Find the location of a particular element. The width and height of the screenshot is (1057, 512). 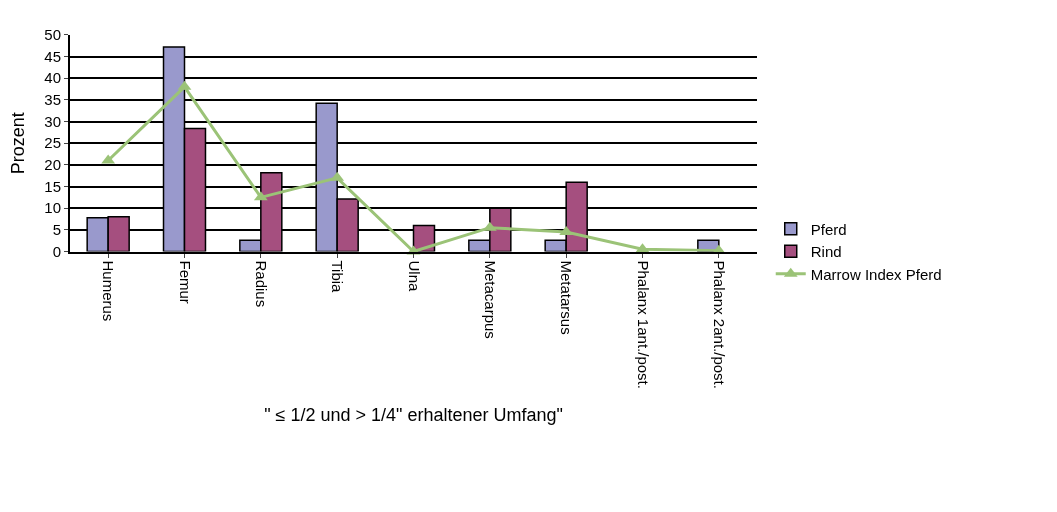

y-tick-label: 25 is located at coordinates (52, 143).